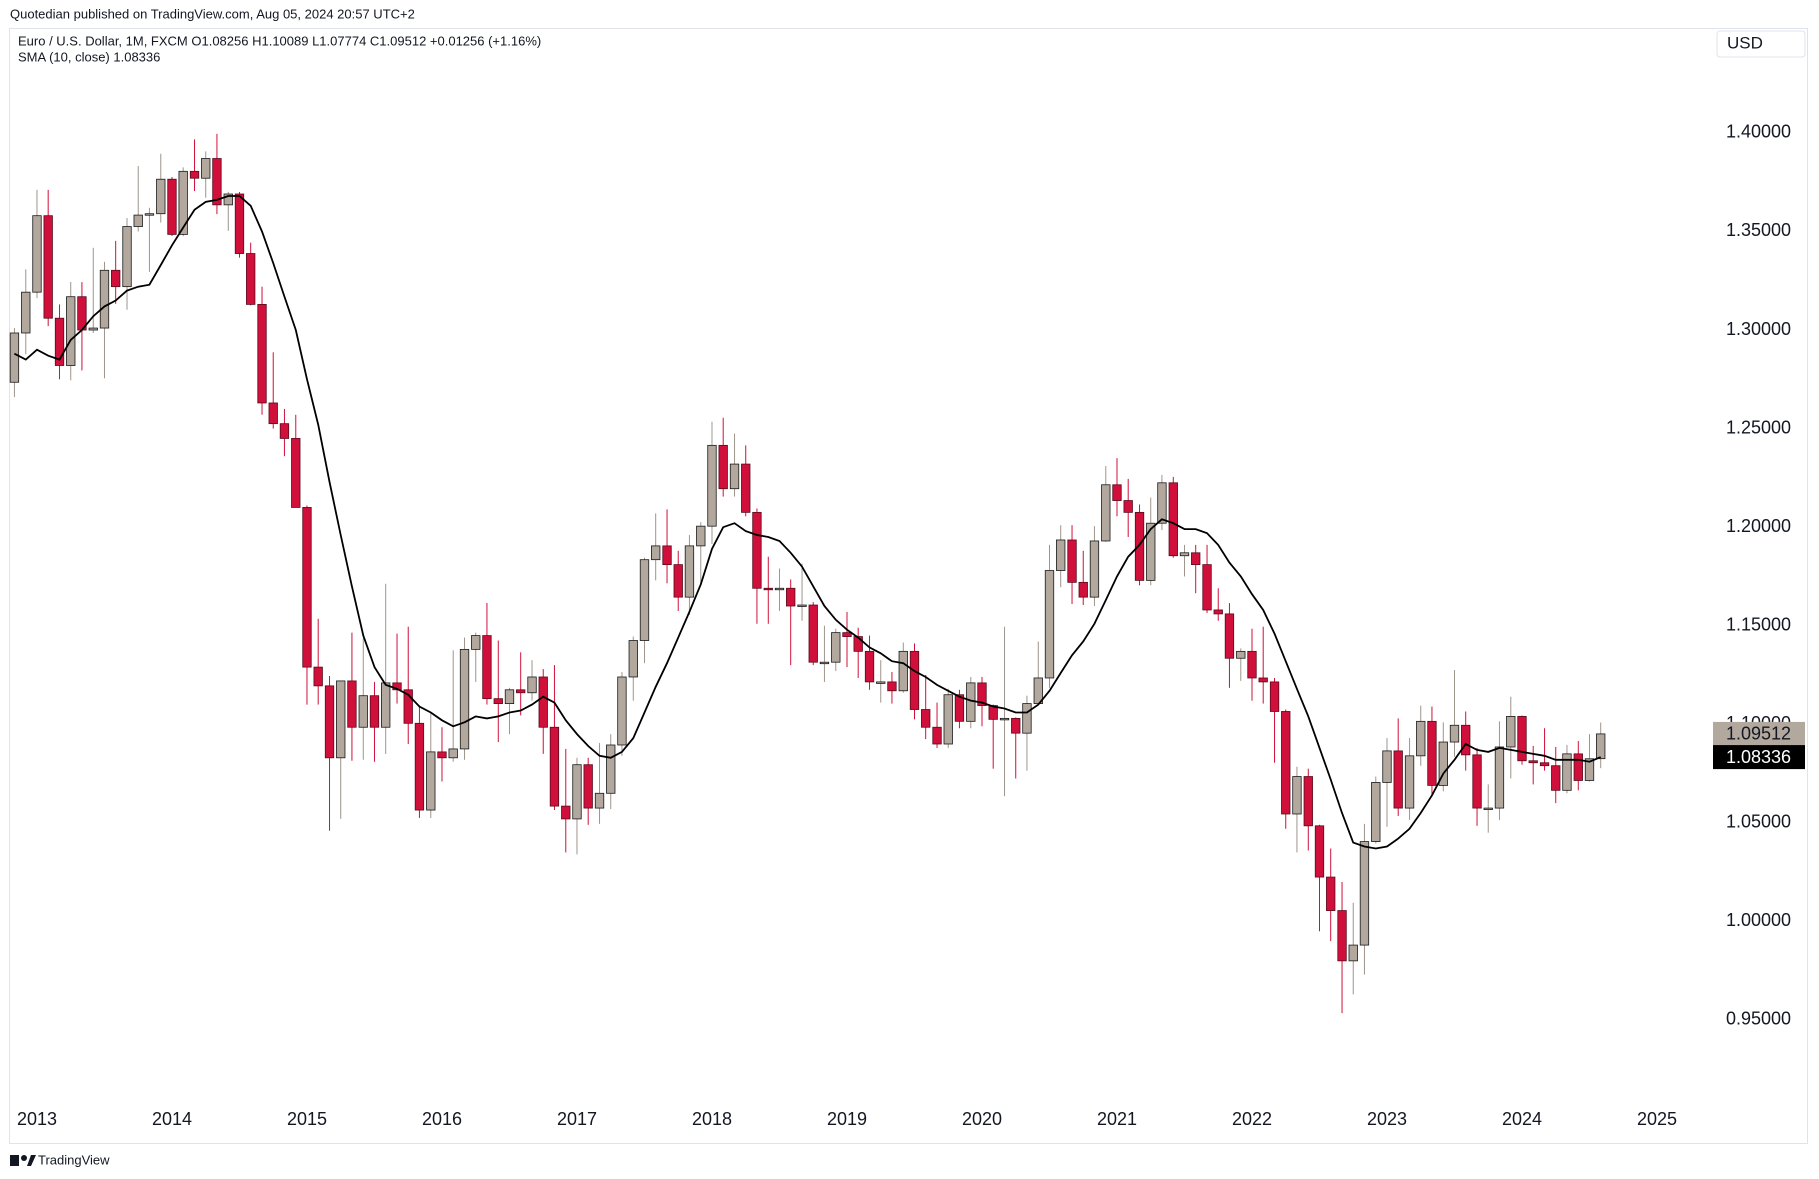 This screenshot has height=1179, width=1819. I want to click on currency-label: USD, so click(1745, 42).